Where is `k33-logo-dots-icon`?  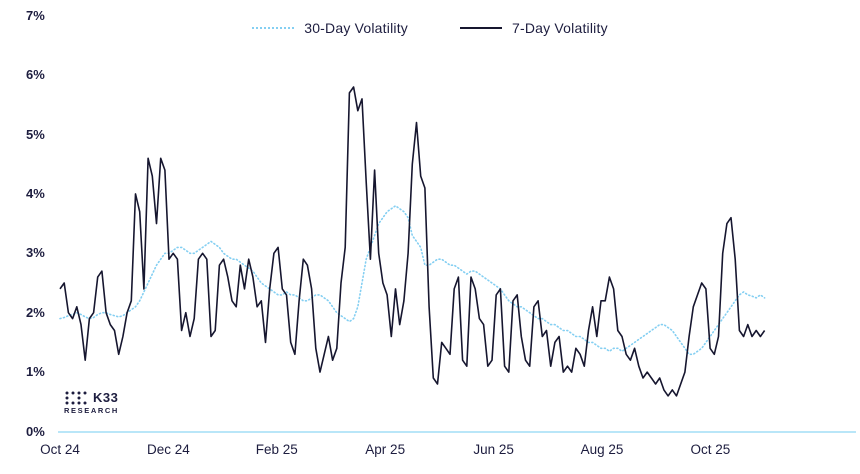 k33-logo-dots-icon is located at coordinates (76, 398).